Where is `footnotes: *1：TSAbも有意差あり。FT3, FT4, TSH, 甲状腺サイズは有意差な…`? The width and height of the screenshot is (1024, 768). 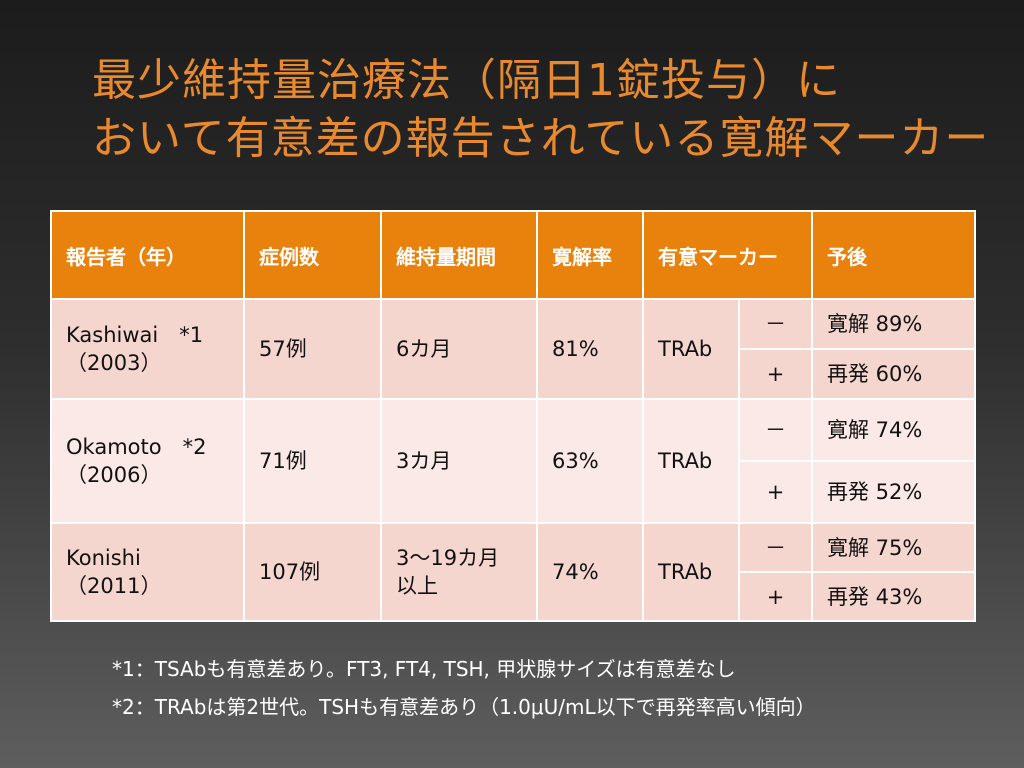 footnotes: *1：TSAbも有意差あり。FT3, FT4, TSH, 甲状腺サイズは有意差な… is located at coordinates (464, 688).